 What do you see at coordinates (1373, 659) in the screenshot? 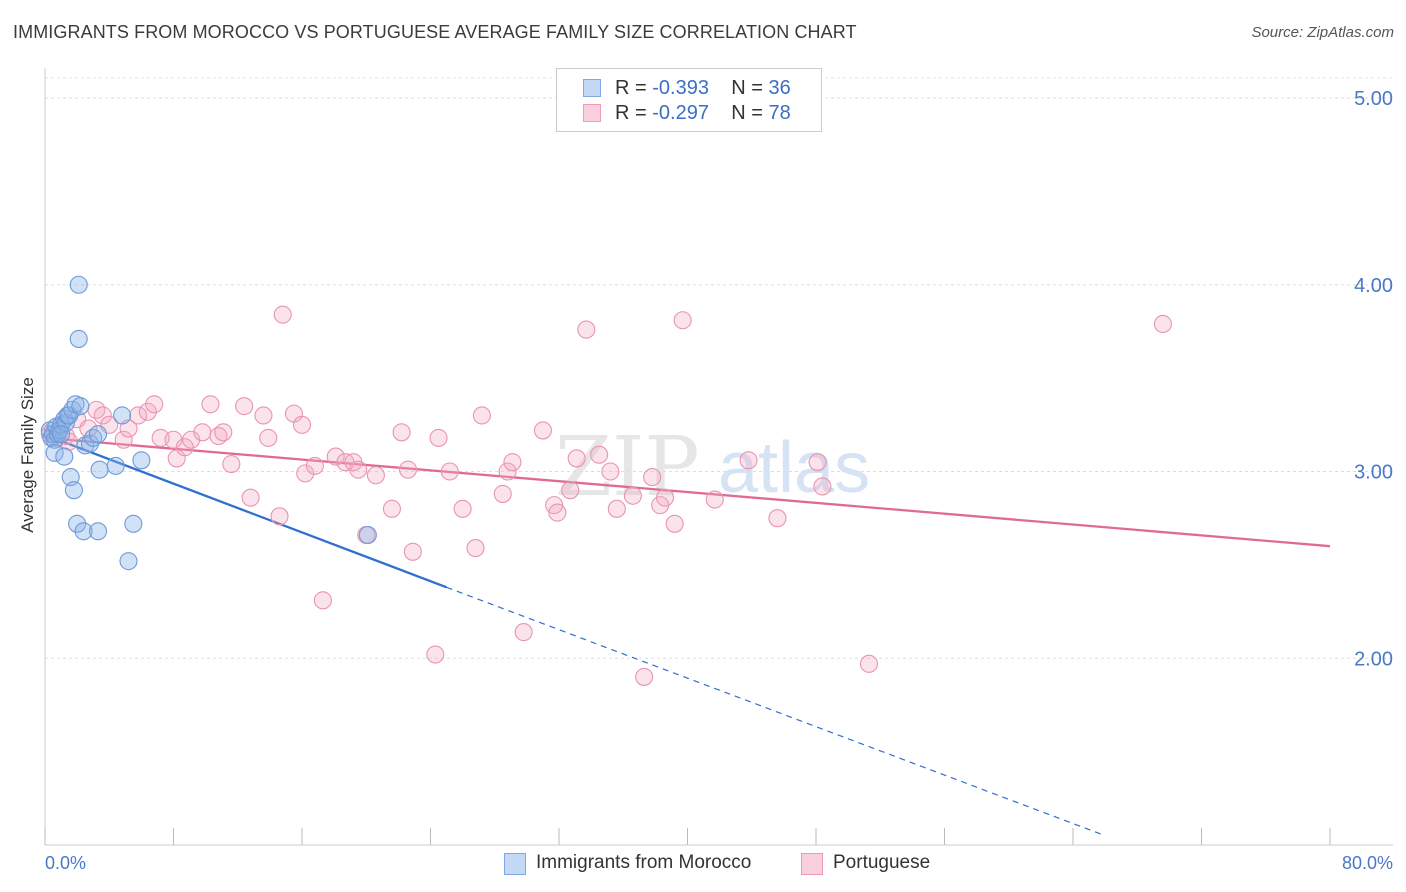
I see `y-tick-label: 2.00` at bounding box center [1373, 659].